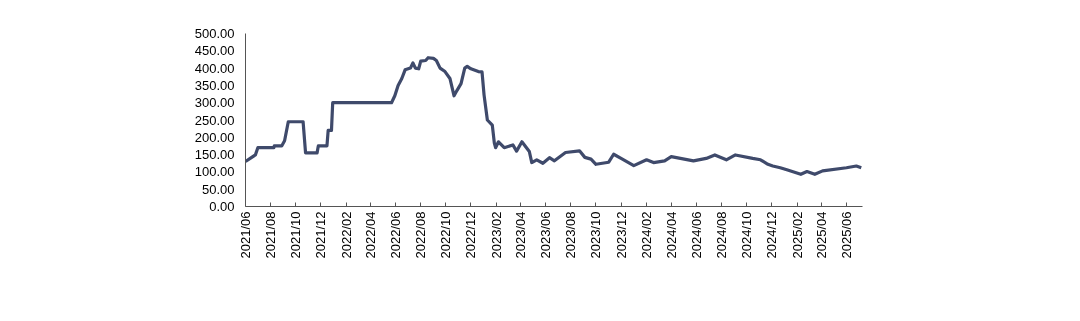 This screenshot has height=321, width=1080. Describe the element at coordinates (371, 235) in the screenshot. I see `x-tick-label: 2022/04` at that location.